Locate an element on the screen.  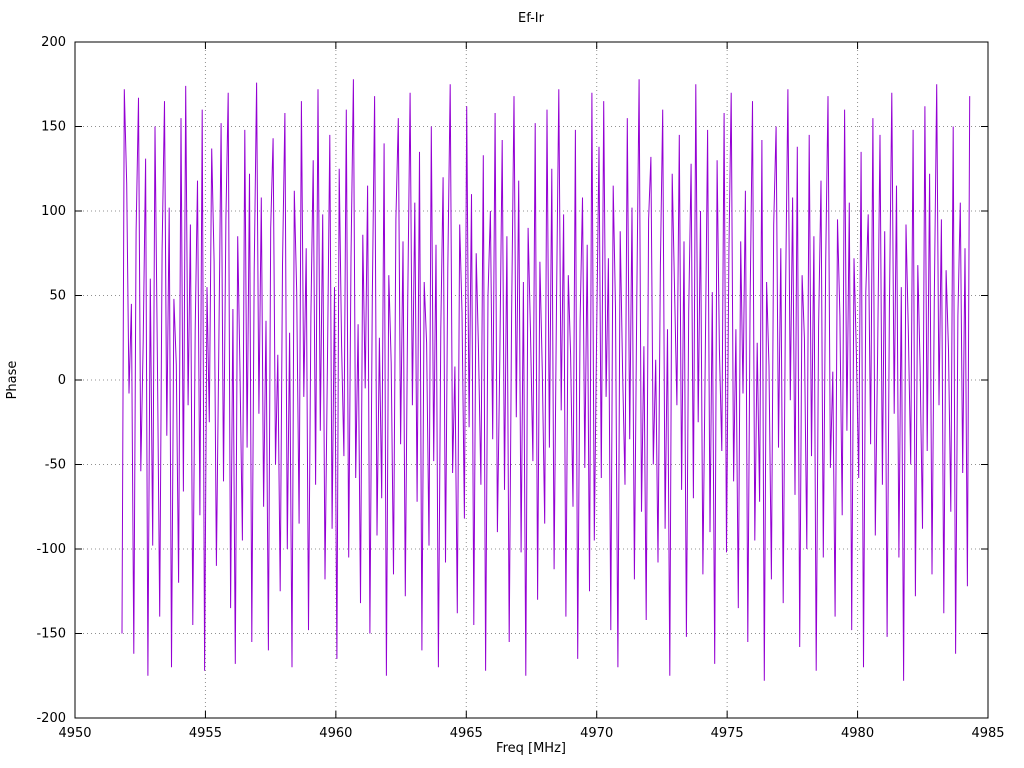
y-axis-label: Phase is located at coordinates (12, 380).